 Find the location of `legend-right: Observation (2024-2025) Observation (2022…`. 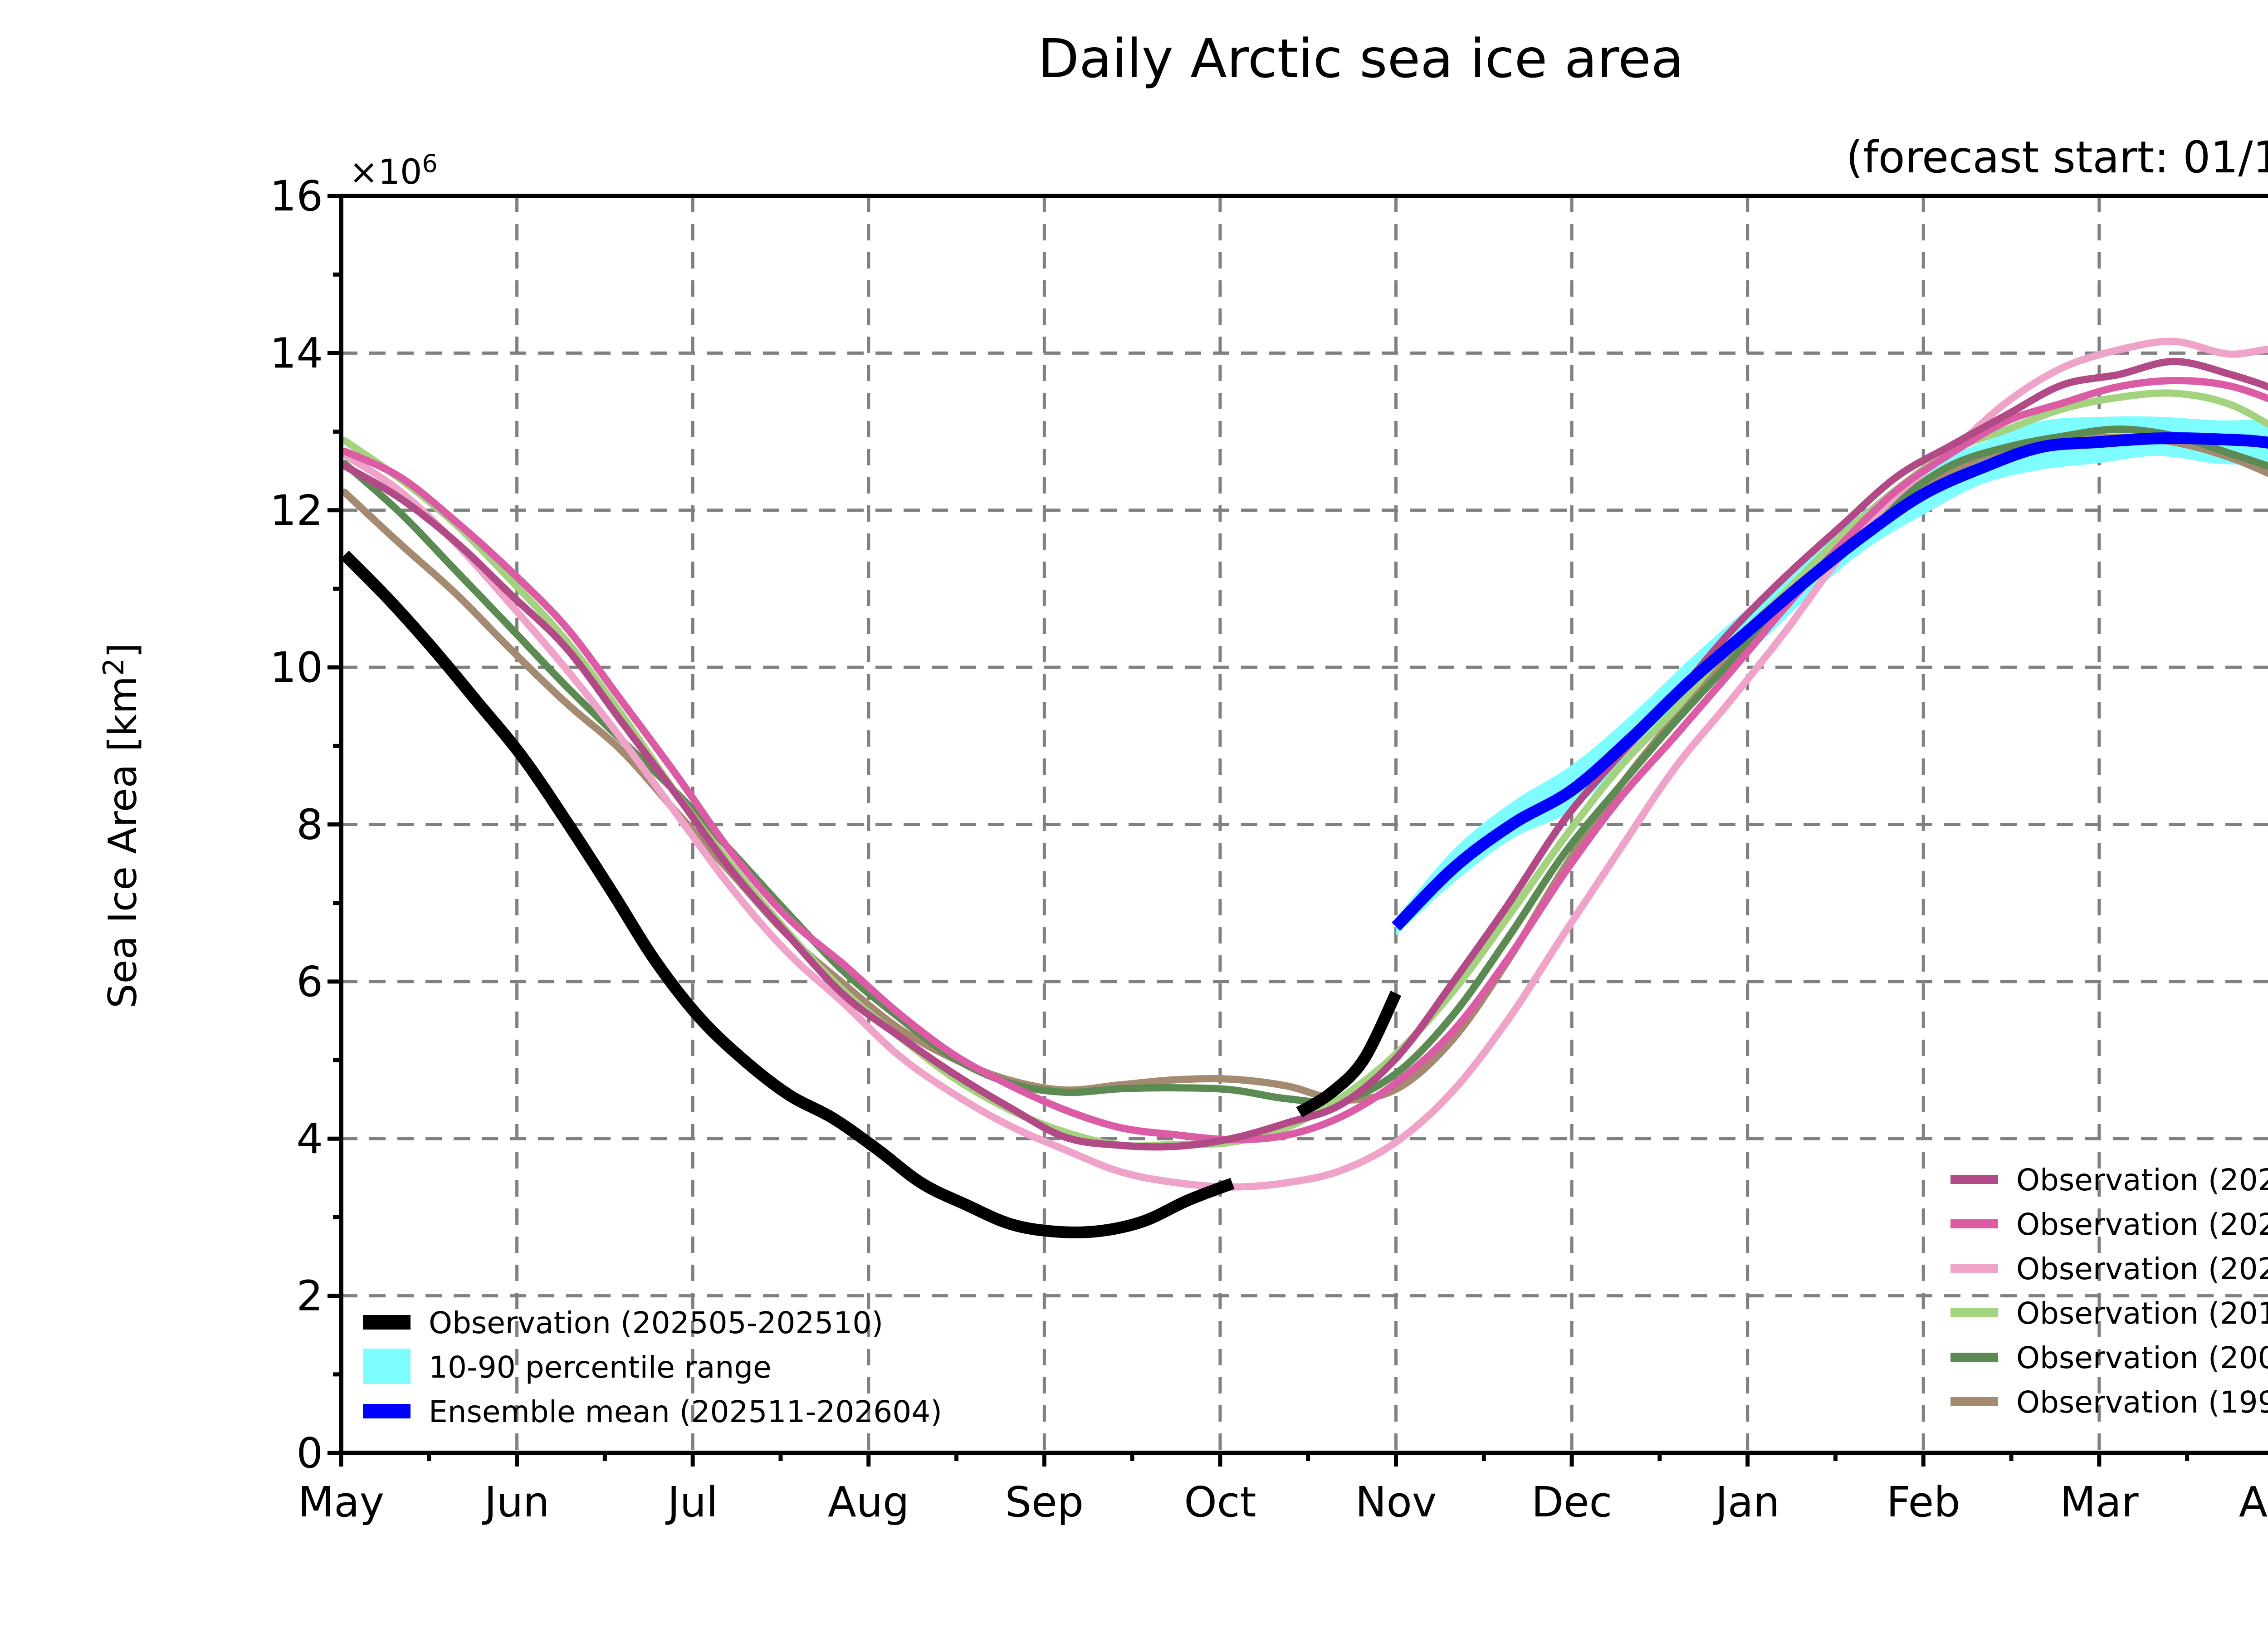

legend-right: Observation (2024-2025) Observation (2022… is located at coordinates (2109, 1291).